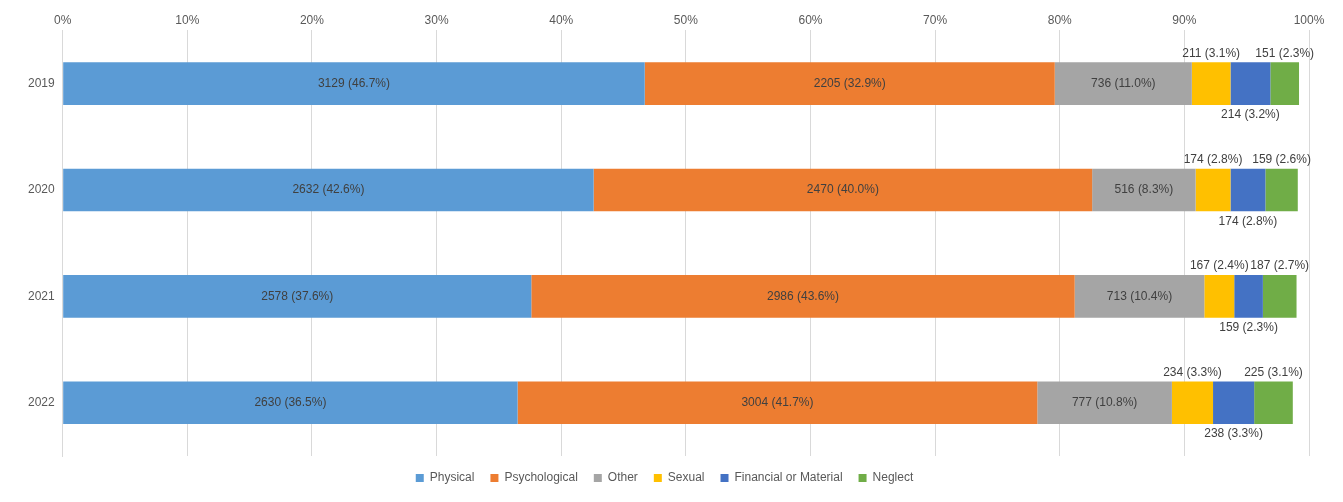 The width and height of the screenshot is (1343, 502). What do you see at coordinates (1281, 159) in the screenshot?
I see `data-label: 159 (2.6%)` at bounding box center [1281, 159].